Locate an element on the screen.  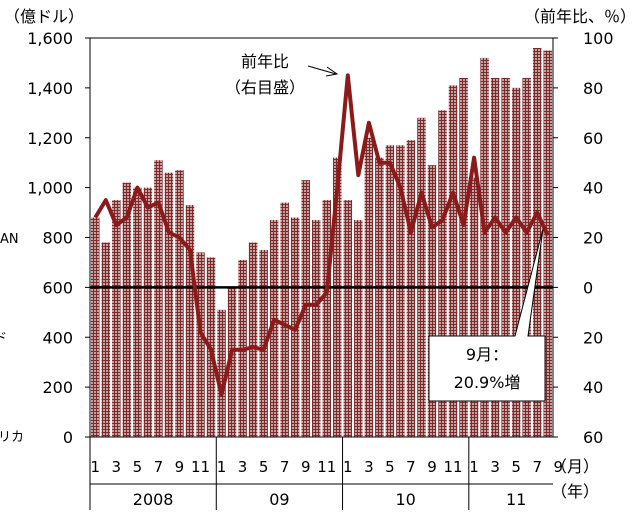
left-tick-label: 1,200 is located at coordinates (50, 138).